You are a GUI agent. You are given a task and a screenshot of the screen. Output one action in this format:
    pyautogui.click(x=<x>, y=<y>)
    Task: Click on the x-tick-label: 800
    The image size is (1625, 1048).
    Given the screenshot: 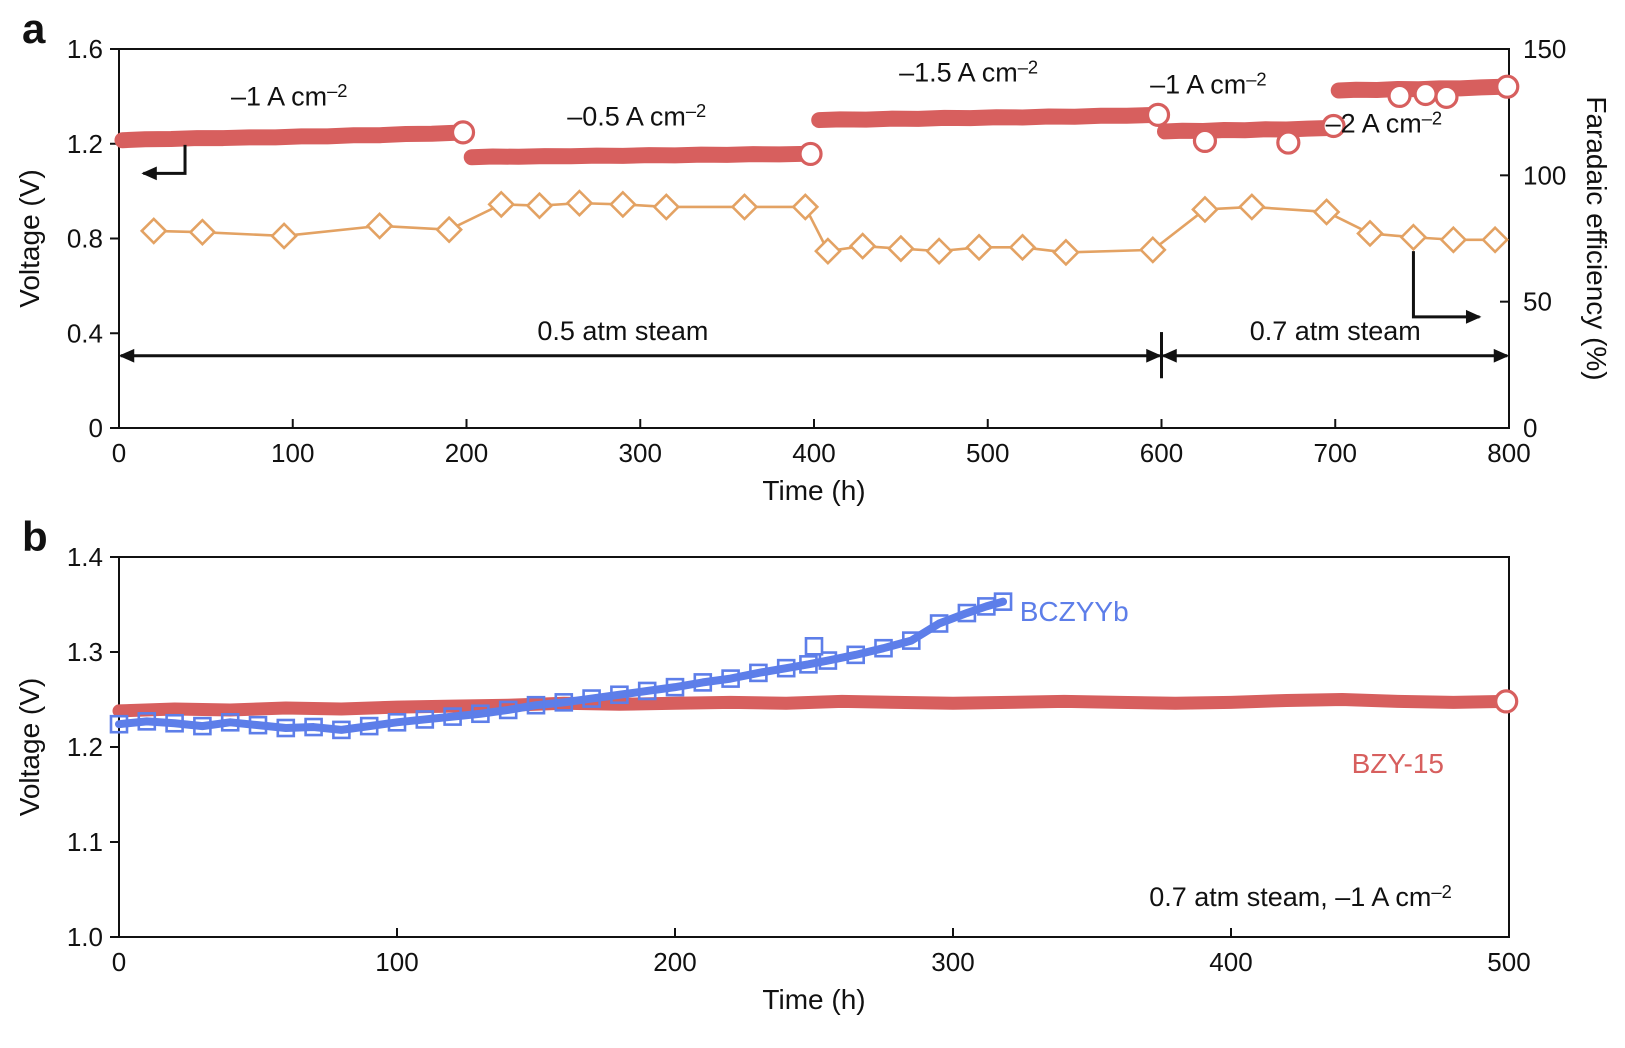 What is the action you would take?
    pyautogui.click(x=1508, y=453)
    